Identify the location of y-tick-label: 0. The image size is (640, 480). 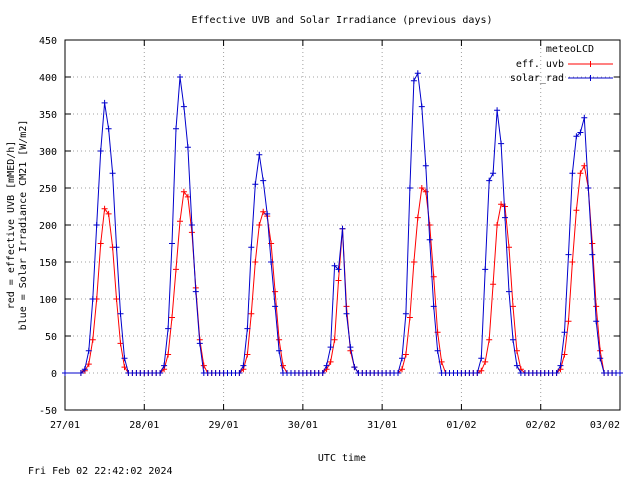
(54, 374).